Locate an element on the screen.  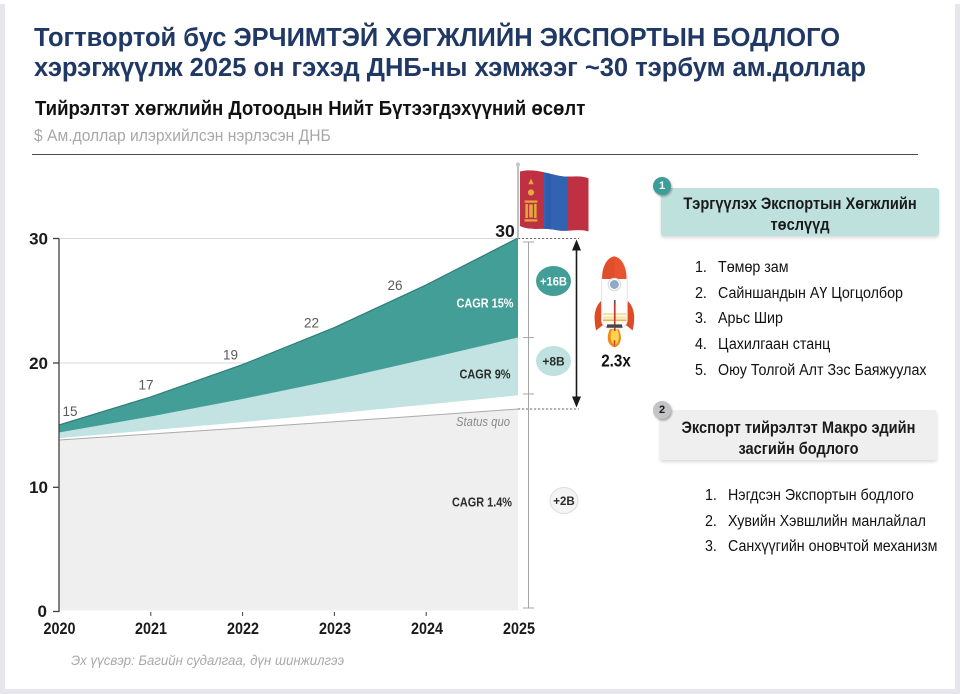
svg-text: Status quo is located at coordinates (483, 422).